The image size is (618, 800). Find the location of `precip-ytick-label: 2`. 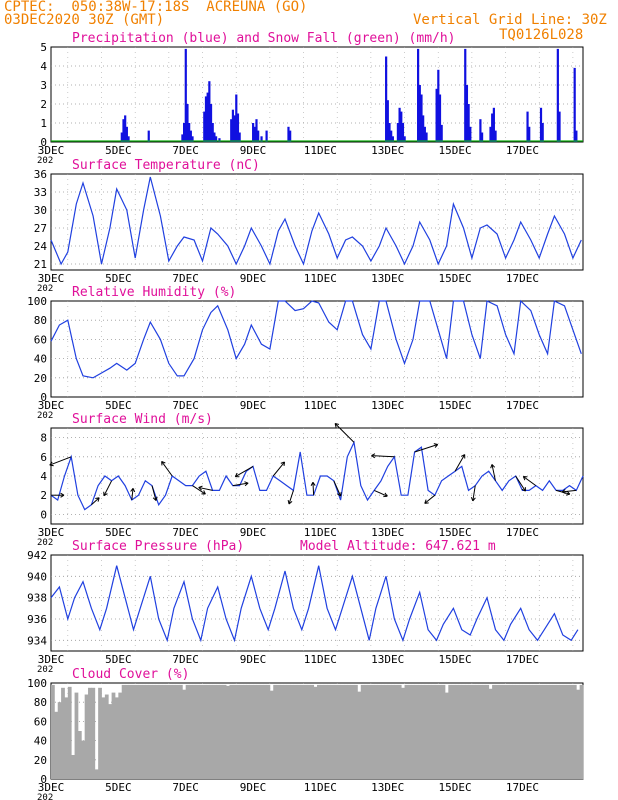

precip-ytick-label: 2 is located at coordinates (43, 104).